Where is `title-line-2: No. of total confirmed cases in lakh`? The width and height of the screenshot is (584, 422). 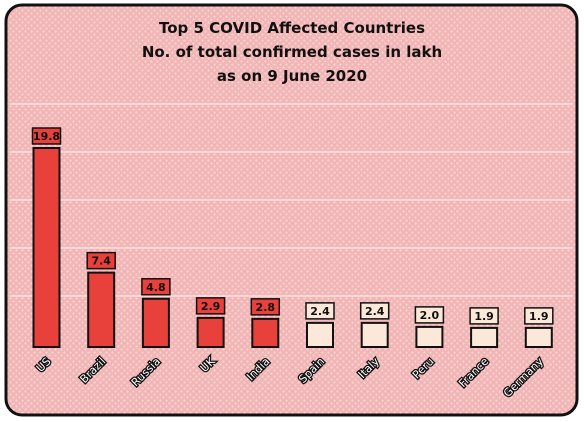 title-line-2: No. of total confirmed cases in lakh is located at coordinates (292, 52).